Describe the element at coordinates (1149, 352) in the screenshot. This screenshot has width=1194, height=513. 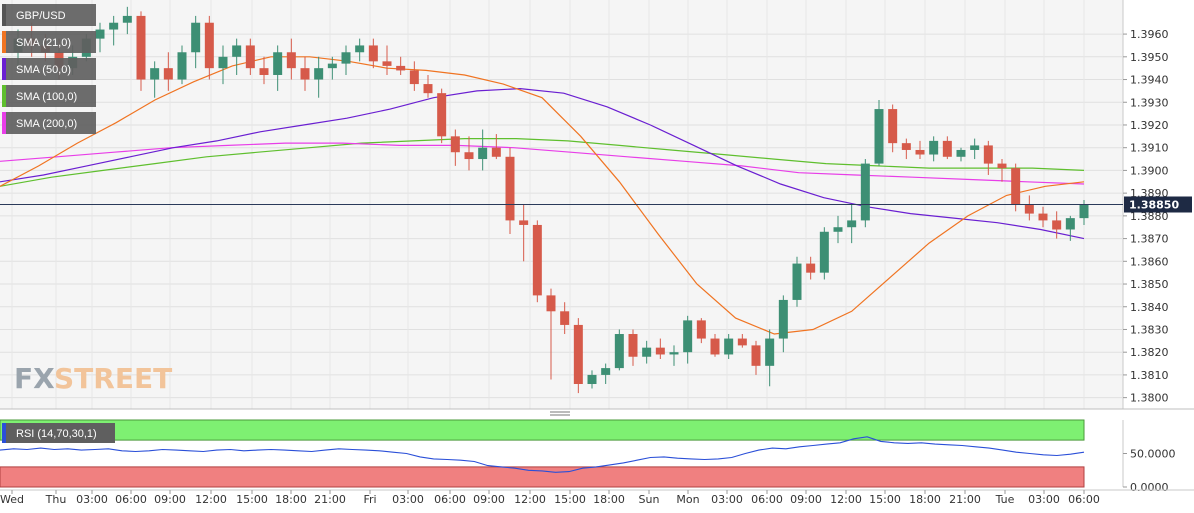
I see `price-tick-label: 1.3820` at that location.